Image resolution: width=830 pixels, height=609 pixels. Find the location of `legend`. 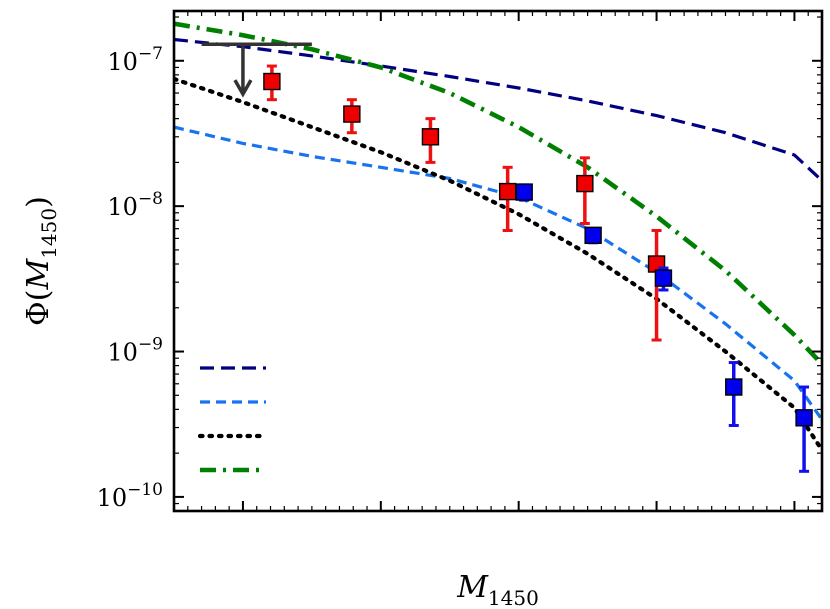

legend is located at coordinates (233, 419).